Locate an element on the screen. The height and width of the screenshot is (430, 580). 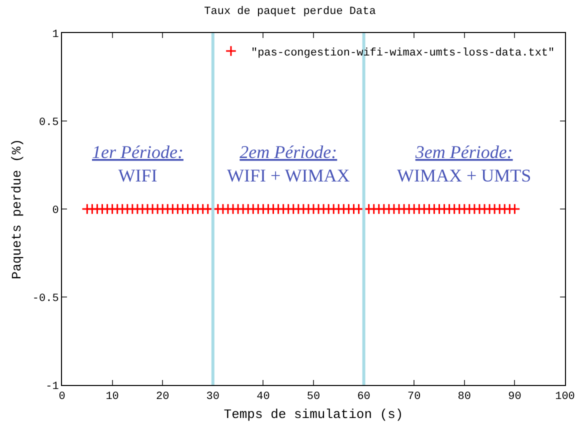
x-tick-label: 20 is located at coordinates (163, 397).